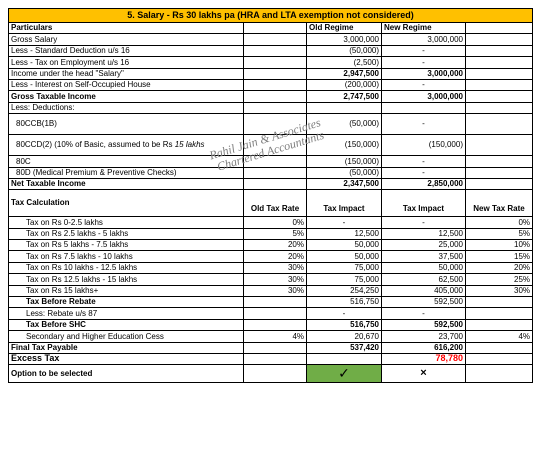  What do you see at coordinates (126, 348) in the screenshot?
I see `row-label: Final Tax Payable` at bounding box center [126, 348].